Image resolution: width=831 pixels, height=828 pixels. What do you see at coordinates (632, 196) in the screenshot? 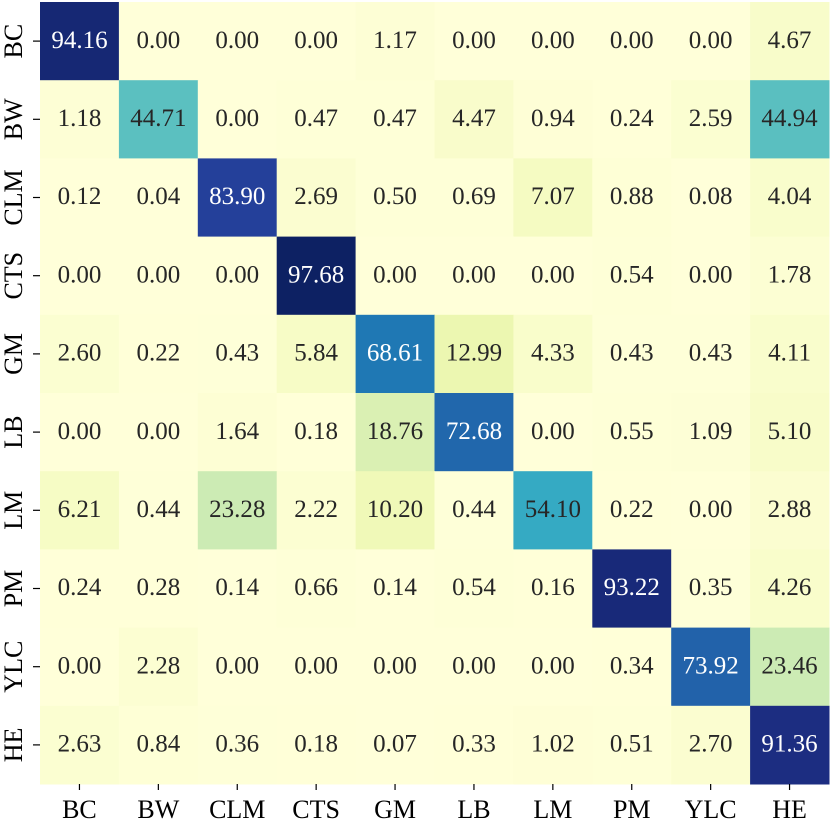
I see `cell-label: 0.88` at bounding box center [632, 196].